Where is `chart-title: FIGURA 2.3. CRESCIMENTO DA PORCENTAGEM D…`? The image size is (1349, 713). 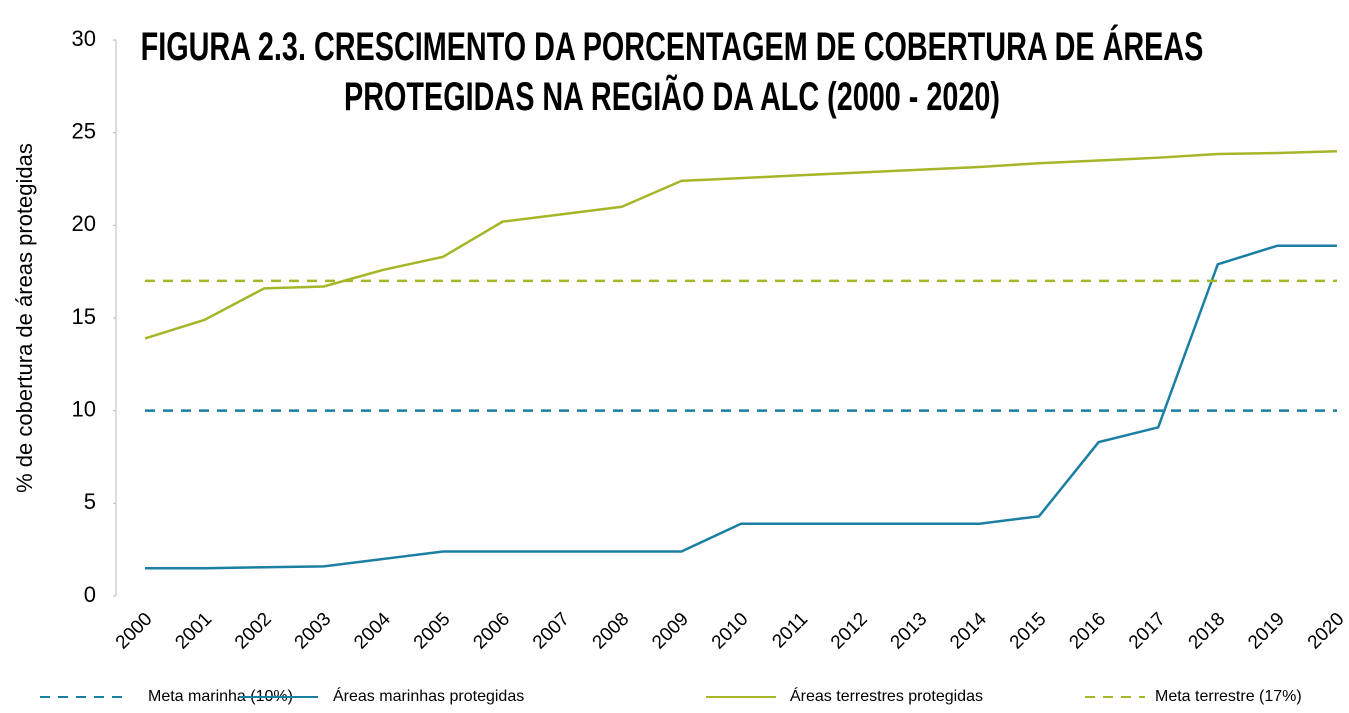
chart-title: FIGURA 2.3. CRESCIMENTO DA PORCENTAGEM D… is located at coordinates (672, 46).